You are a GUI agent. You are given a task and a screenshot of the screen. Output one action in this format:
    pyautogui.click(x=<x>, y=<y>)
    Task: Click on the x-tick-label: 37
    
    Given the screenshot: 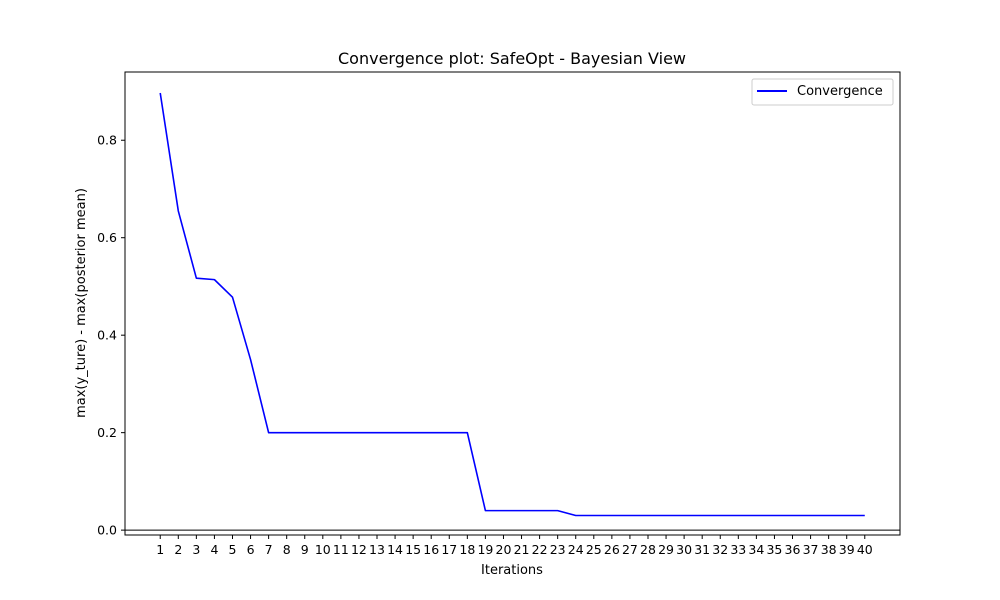 What is the action you would take?
    pyautogui.click(x=811, y=549)
    